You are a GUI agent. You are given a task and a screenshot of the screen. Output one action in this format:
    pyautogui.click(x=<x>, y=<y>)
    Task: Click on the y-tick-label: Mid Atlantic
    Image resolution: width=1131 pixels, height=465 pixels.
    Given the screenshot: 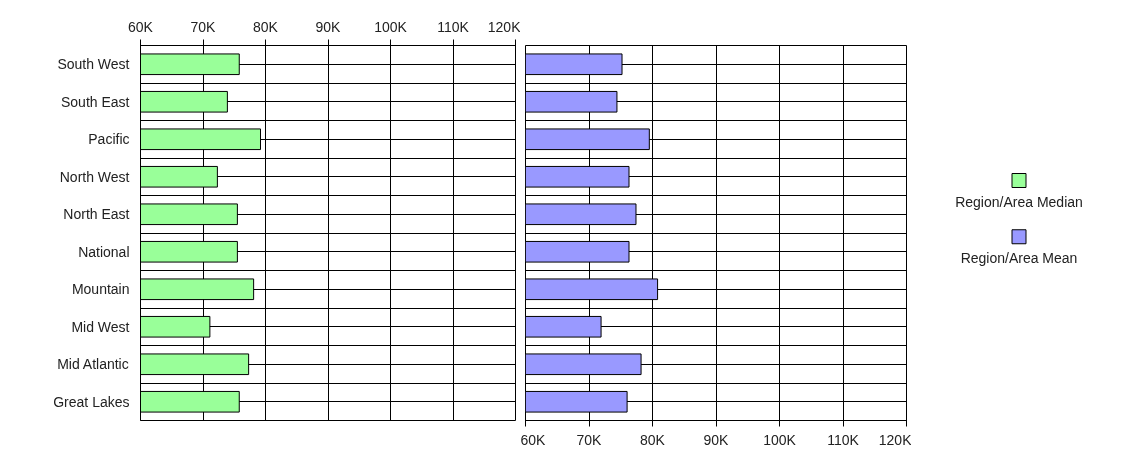 What is the action you would take?
    pyautogui.click(x=93, y=364)
    